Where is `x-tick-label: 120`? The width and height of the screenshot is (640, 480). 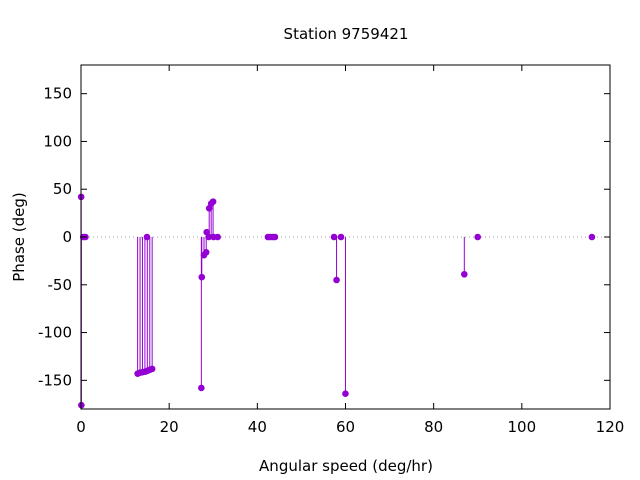 x-tick-label: 120 is located at coordinates (610, 427).